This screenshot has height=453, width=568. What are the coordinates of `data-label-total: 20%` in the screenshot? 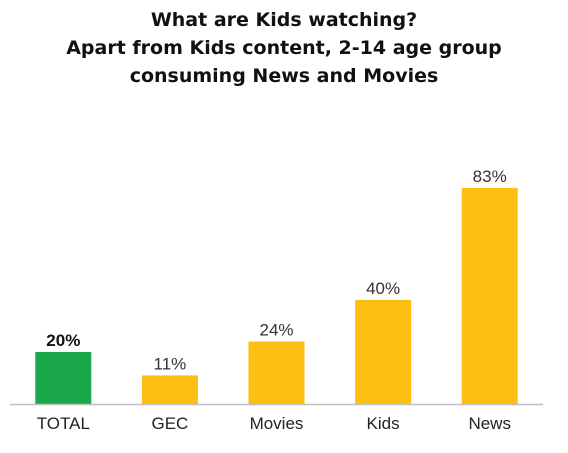 It's located at (63, 340).